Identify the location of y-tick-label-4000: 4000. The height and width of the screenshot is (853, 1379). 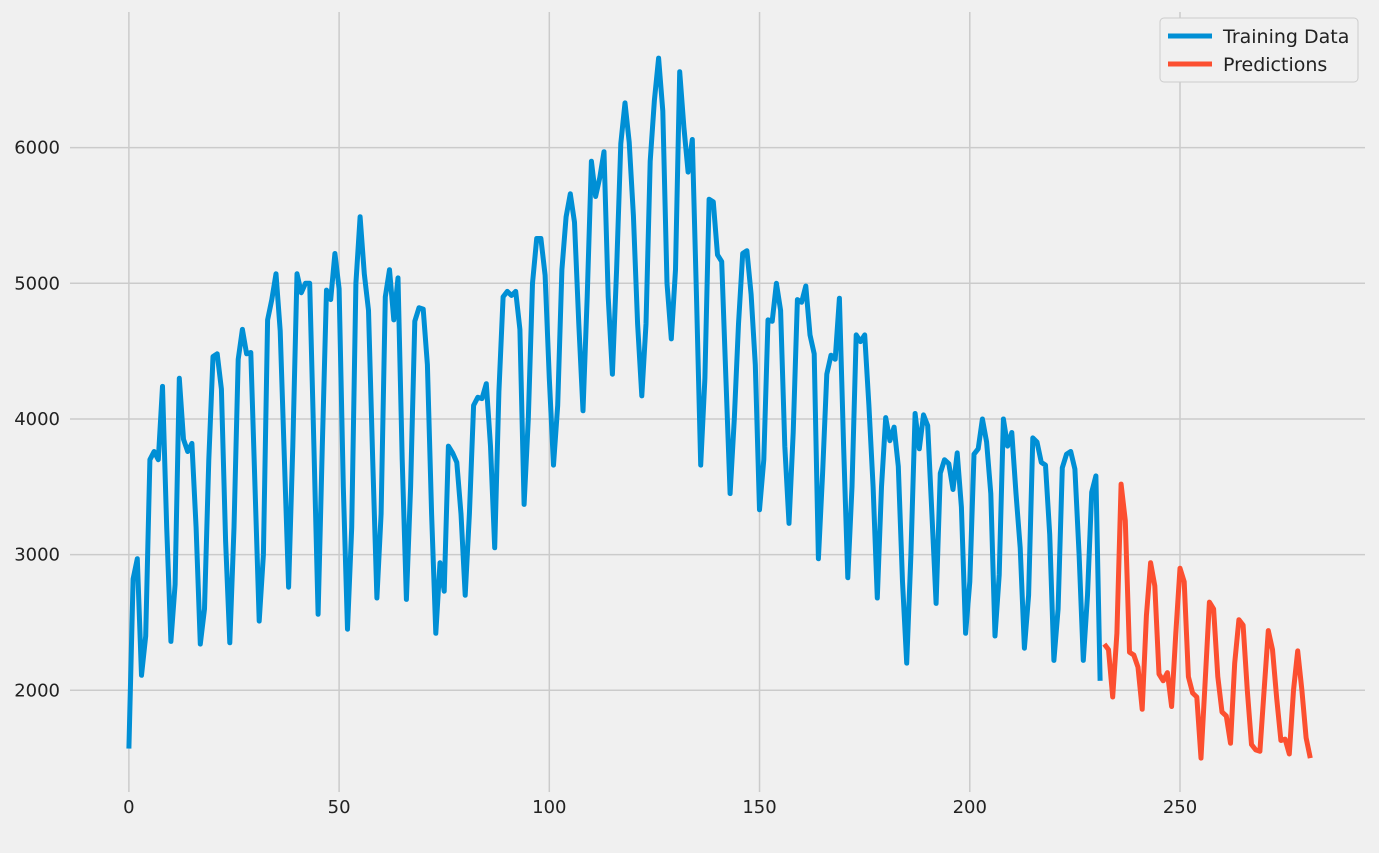
(37, 419).